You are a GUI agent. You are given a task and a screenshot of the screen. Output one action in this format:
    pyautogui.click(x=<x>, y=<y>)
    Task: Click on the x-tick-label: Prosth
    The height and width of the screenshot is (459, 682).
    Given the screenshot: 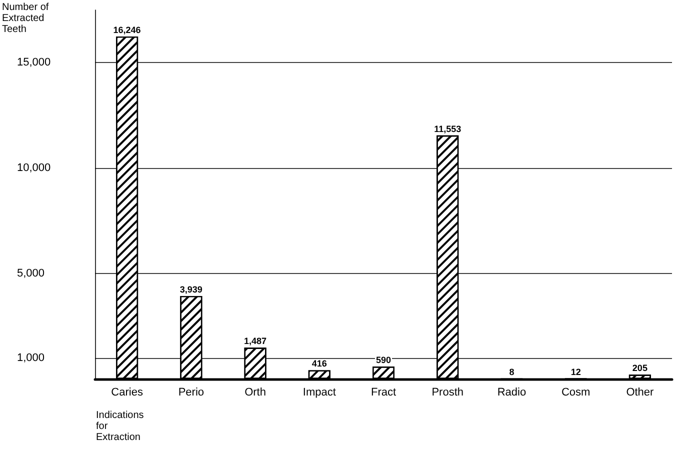 What is the action you would take?
    pyautogui.click(x=448, y=392)
    